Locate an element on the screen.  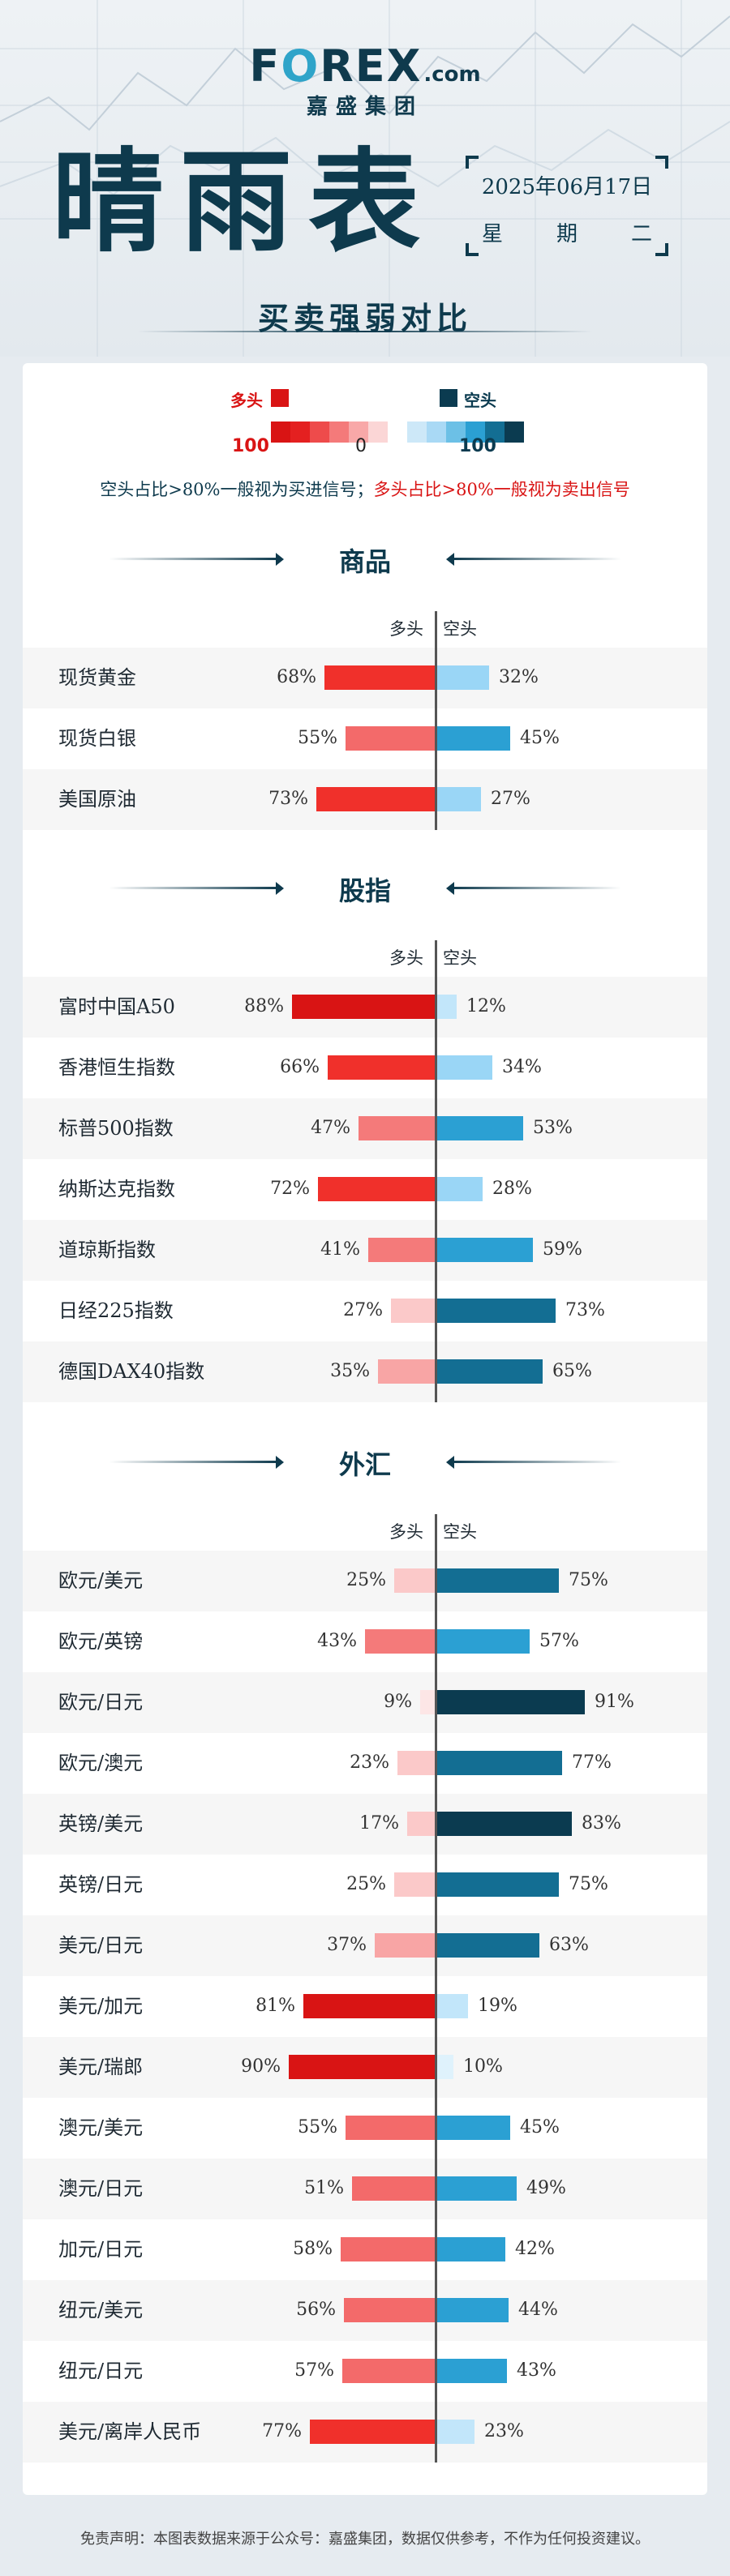
table-row: 富时中国A50 88% 12% is located at coordinates (365, 1007).